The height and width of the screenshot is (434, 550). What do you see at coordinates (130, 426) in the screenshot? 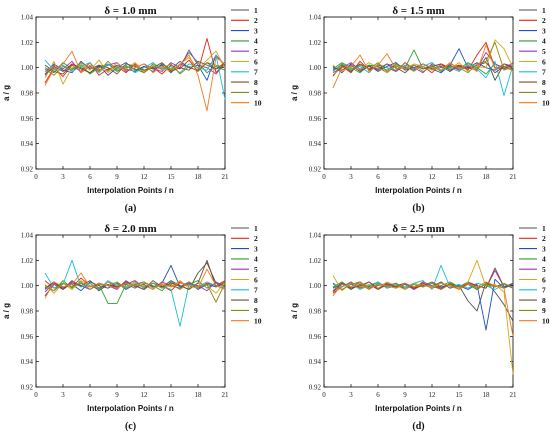
I see `panel-label: (c)` at bounding box center [130, 426].